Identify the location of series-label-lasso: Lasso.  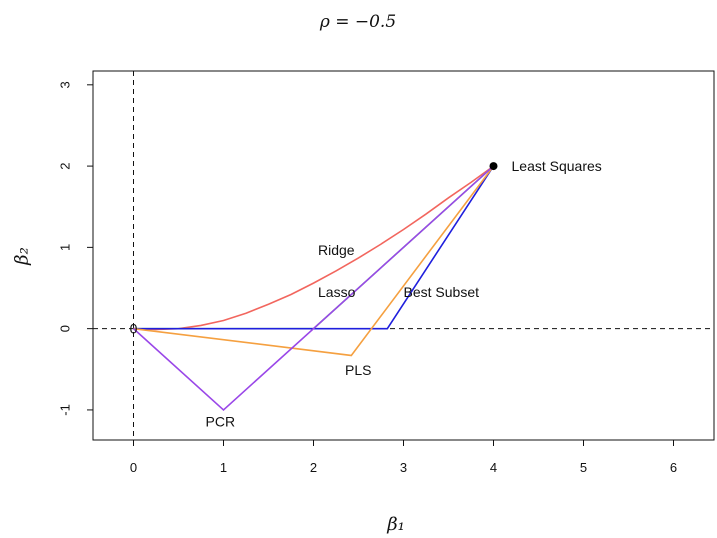
(337, 292).